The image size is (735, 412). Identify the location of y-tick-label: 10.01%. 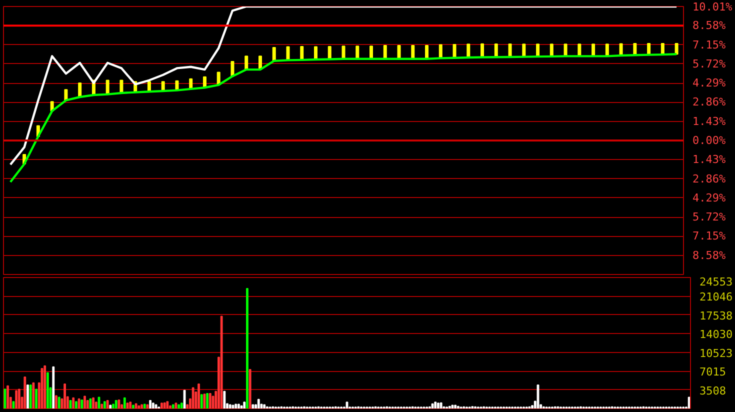
(712, 7).